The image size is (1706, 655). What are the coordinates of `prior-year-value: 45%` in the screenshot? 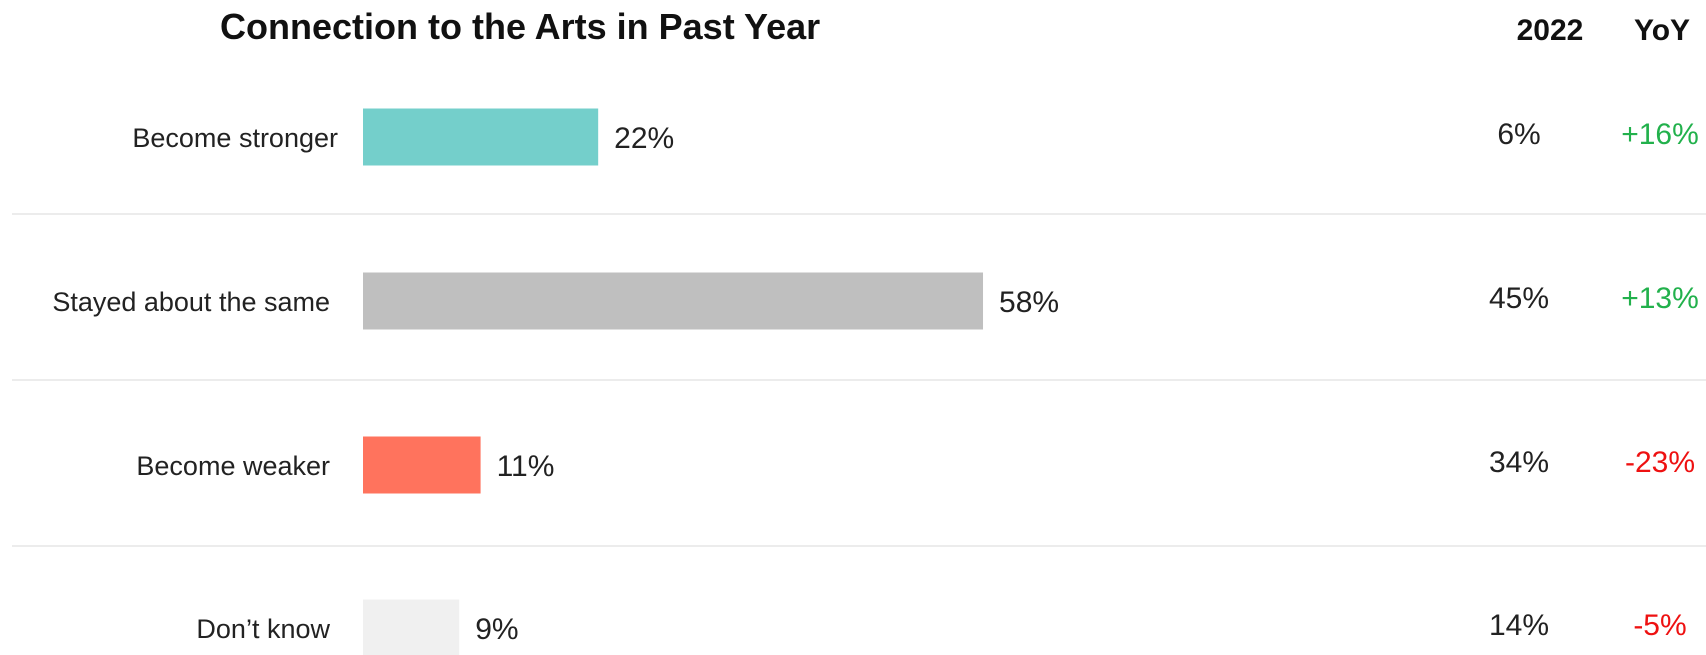 It's located at (1519, 298).